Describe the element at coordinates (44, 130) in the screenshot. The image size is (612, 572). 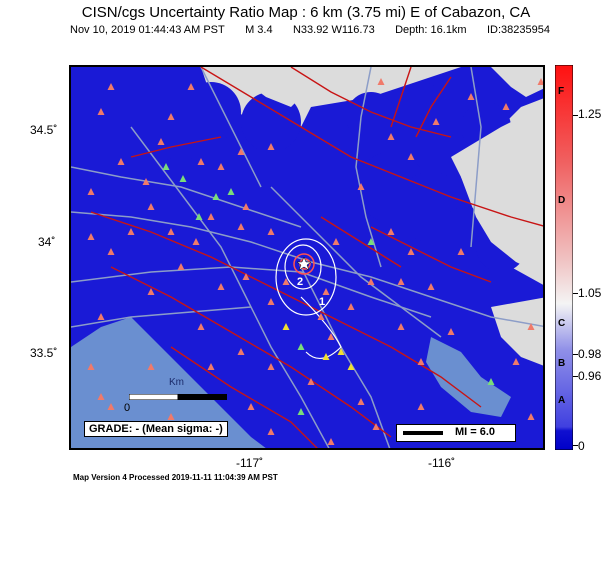
I see `lat-label-34-5: 34.5˚` at that location.